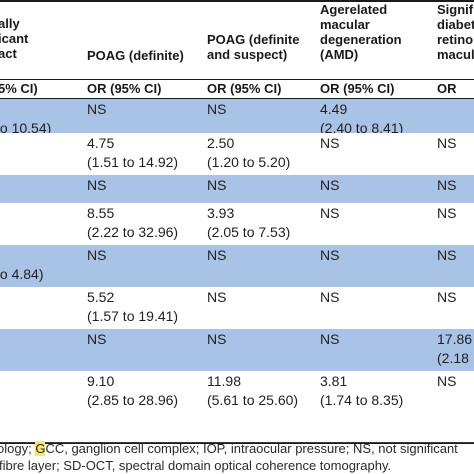 This screenshot has width=474, height=474. Describe the element at coordinates (455, 9) in the screenshot. I see `header-col5-line: Signif` at that location.